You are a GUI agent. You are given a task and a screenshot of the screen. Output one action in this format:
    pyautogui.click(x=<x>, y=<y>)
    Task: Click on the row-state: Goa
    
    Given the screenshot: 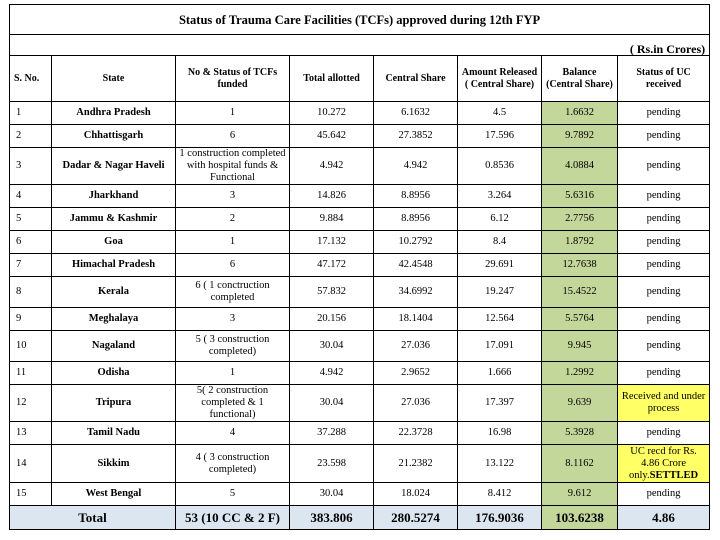 What is the action you would take?
    pyautogui.click(x=113, y=242)
    